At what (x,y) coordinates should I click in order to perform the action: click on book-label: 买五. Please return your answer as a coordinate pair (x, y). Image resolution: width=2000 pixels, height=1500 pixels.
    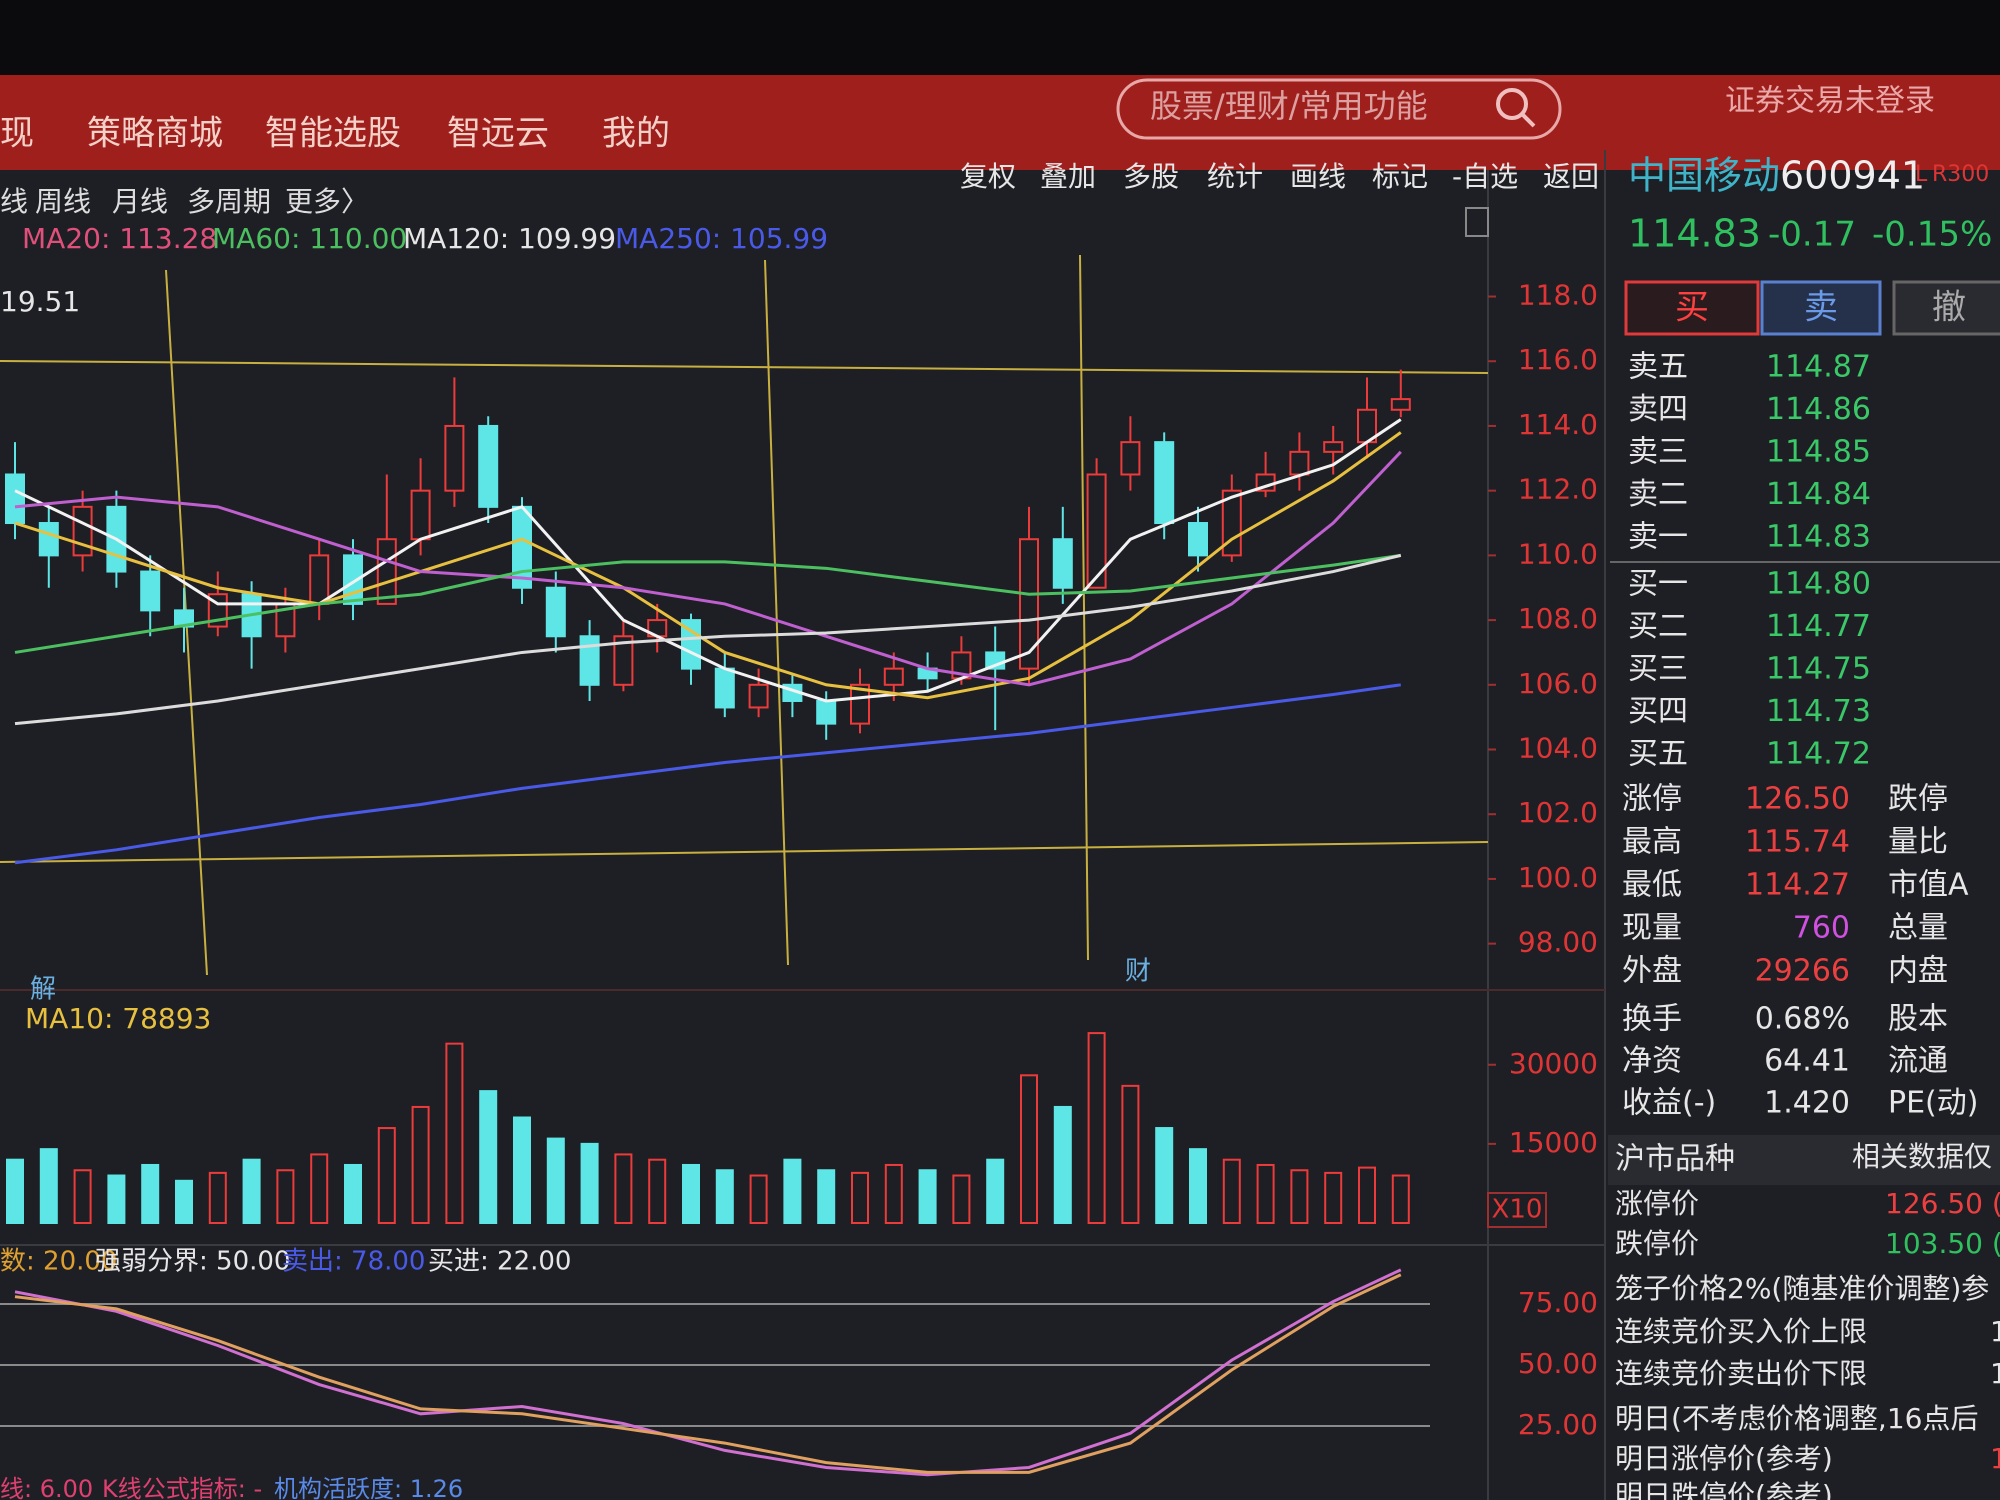
    Looking at the image, I should click on (1658, 754).